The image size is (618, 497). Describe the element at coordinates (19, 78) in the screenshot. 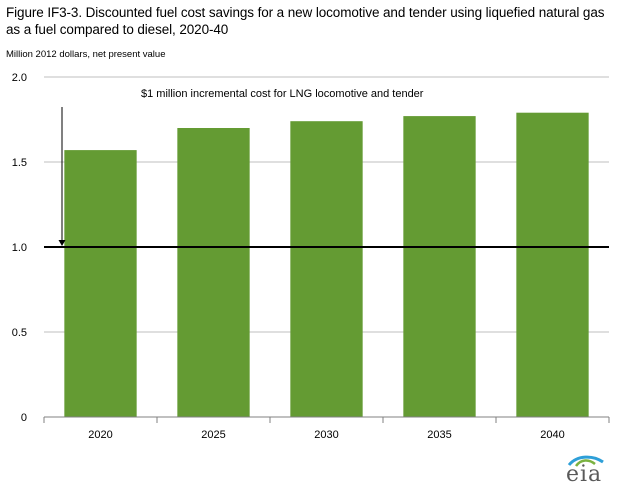

I see `y-tick-label: 2.0` at that location.